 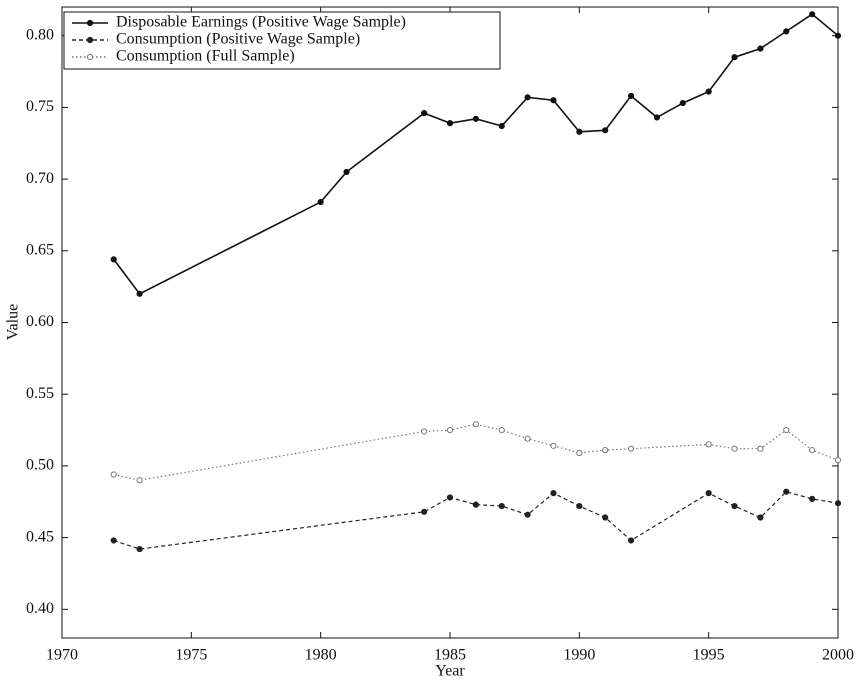 What do you see at coordinates (450, 655) in the screenshot?
I see `x-tick-label: 1985` at bounding box center [450, 655].